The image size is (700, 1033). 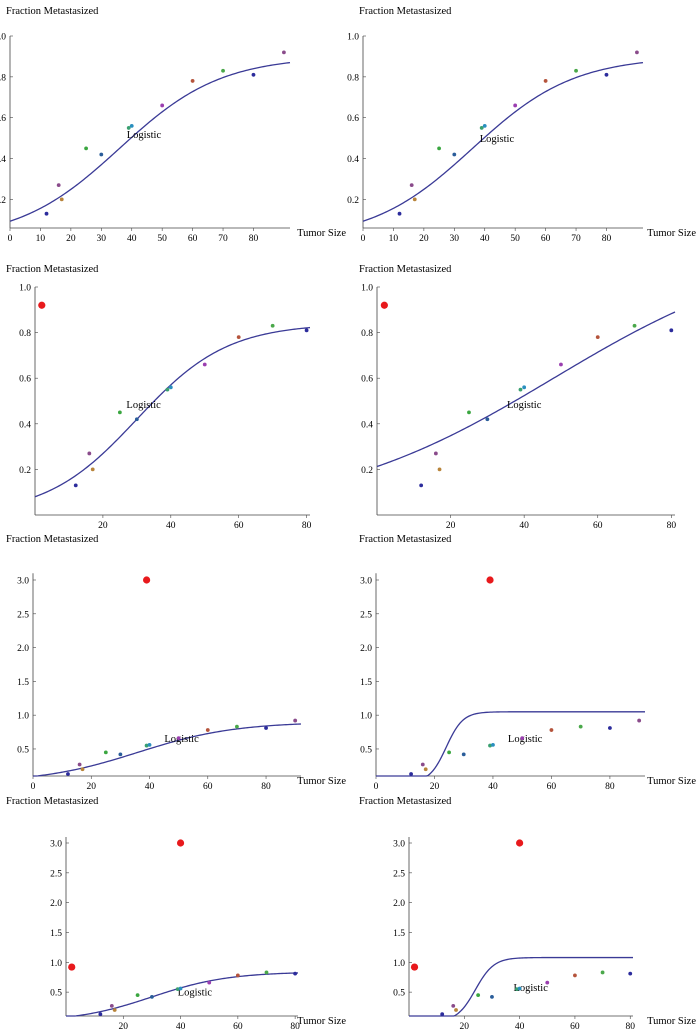 I want to click on x-tick-label: 30, so click(x=102, y=239).